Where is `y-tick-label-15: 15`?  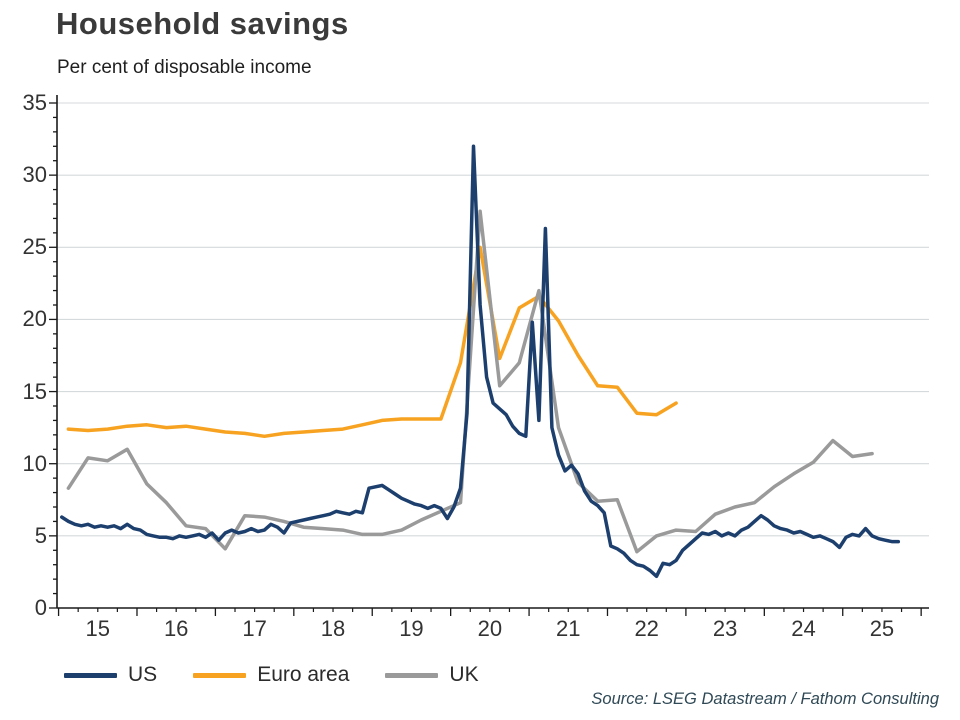
y-tick-label-15: 15 is located at coordinates (34, 391).